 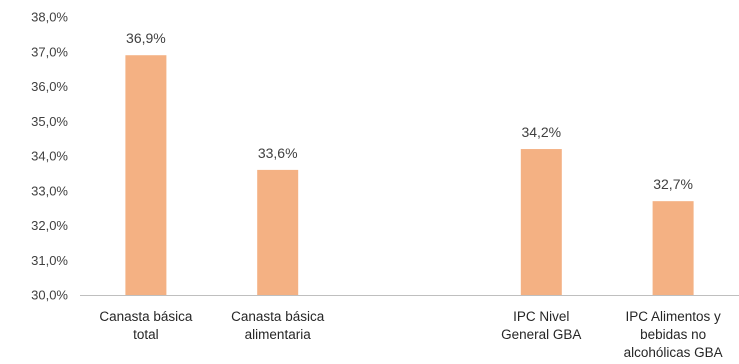 I want to click on category-label: total, so click(x=146, y=334).